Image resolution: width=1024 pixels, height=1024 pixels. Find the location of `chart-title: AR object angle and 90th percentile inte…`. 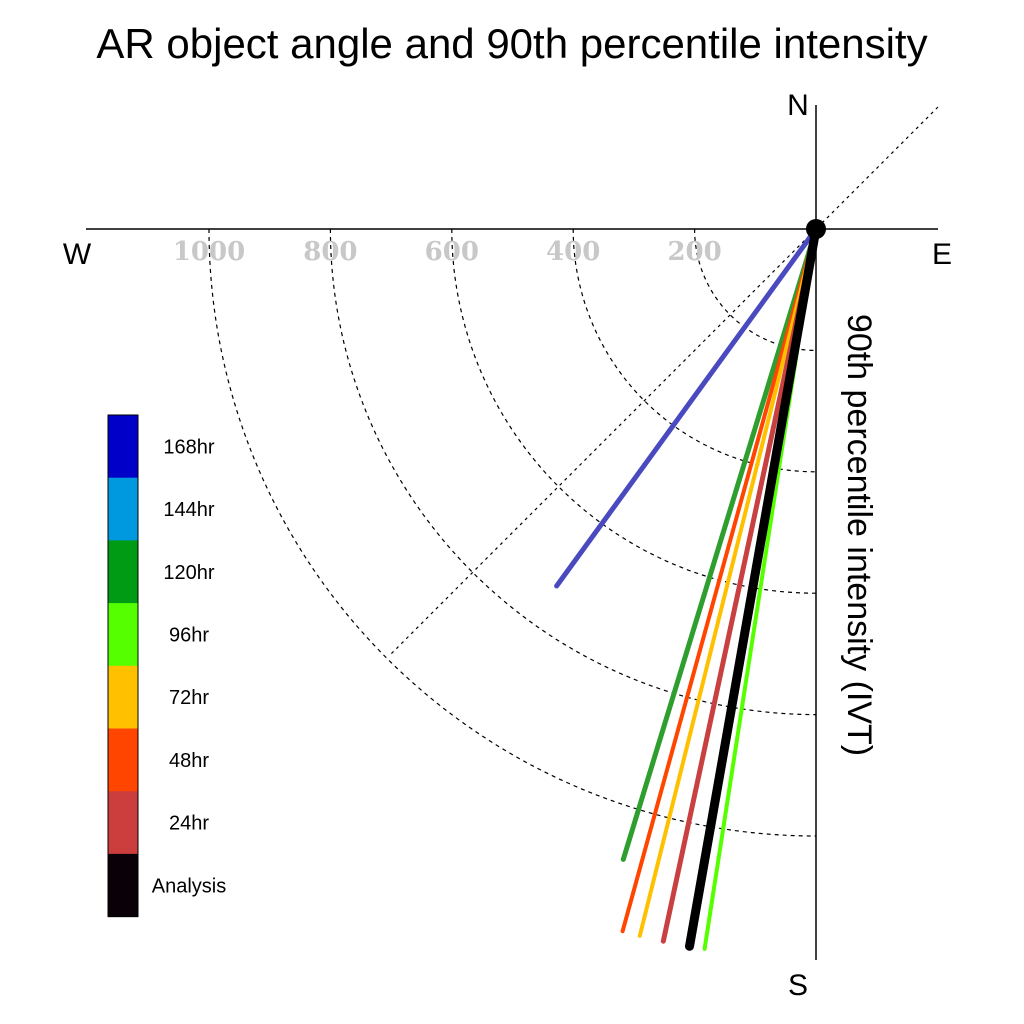

chart-title: AR object angle and 90th percentile inte… is located at coordinates (511, 43).